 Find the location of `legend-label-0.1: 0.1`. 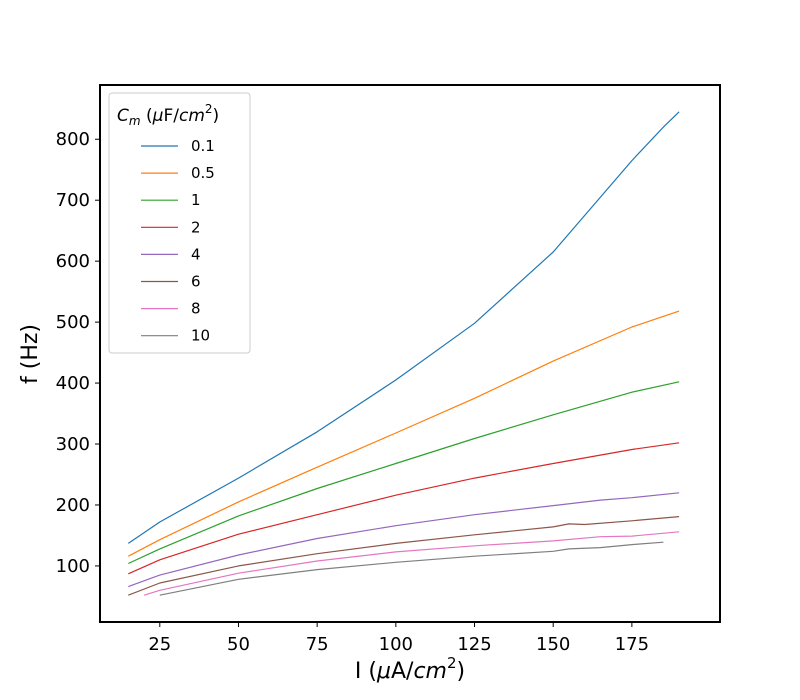

legend-label-0.1: 0.1 is located at coordinates (203, 146).